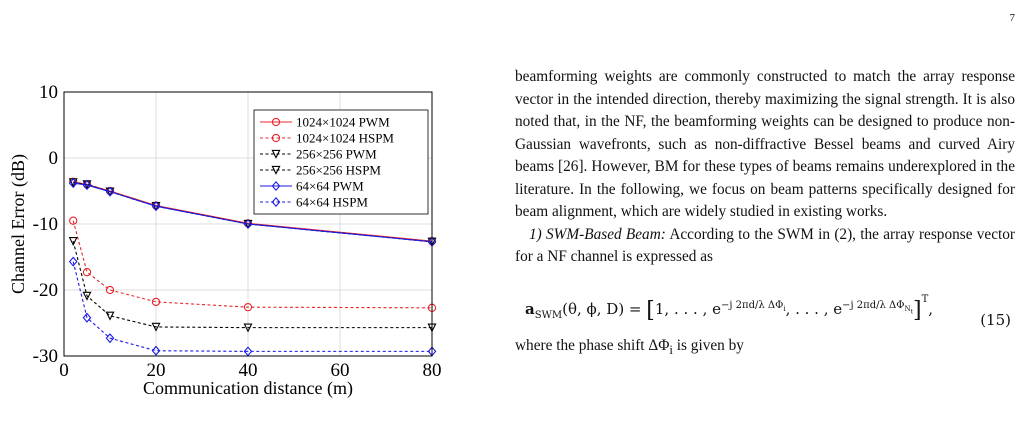 The height and width of the screenshot is (434, 1033). What do you see at coordinates (907, 308) in the screenshot?
I see `eq-exp-n-sub: N` at bounding box center [907, 308].